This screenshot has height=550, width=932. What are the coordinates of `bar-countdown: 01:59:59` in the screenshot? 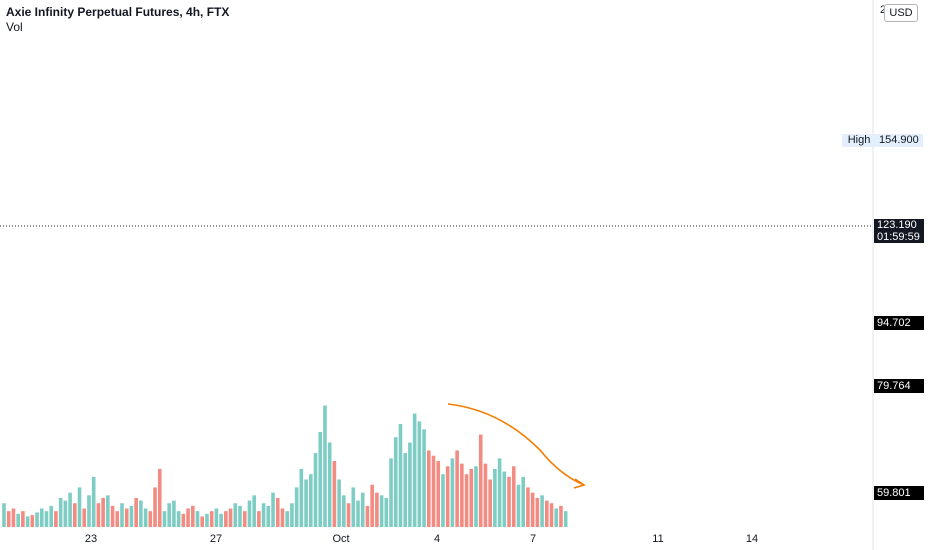 It's located at (898, 237).